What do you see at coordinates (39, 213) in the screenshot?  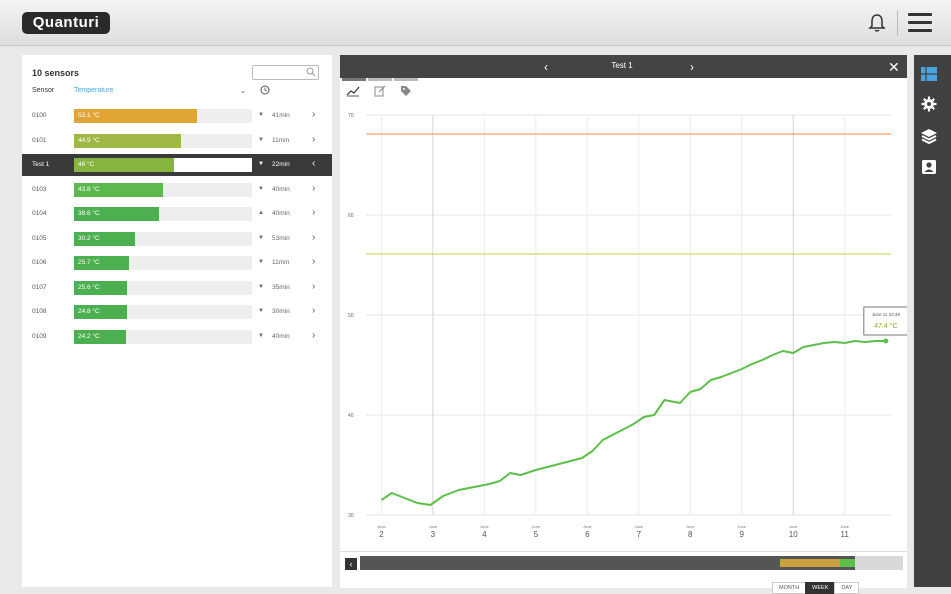 I see `sensor-name: 0104` at bounding box center [39, 213].